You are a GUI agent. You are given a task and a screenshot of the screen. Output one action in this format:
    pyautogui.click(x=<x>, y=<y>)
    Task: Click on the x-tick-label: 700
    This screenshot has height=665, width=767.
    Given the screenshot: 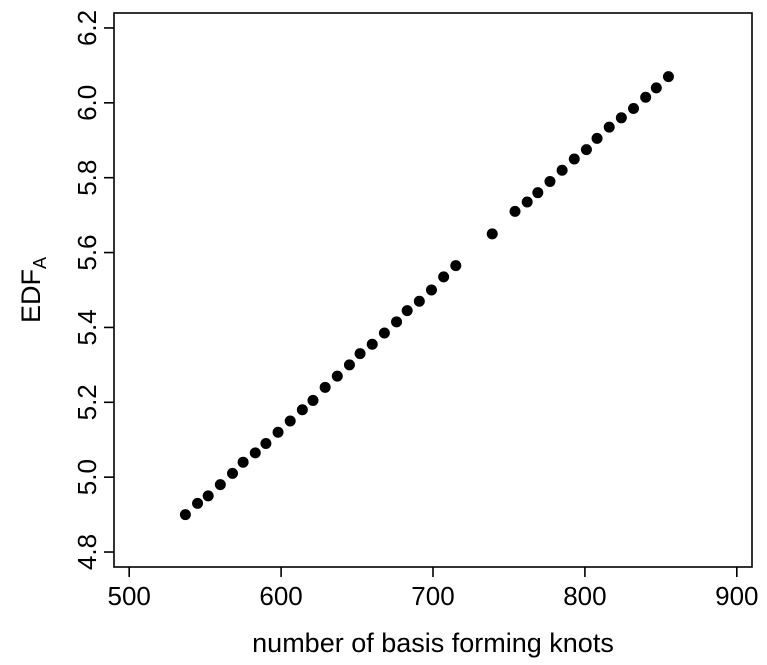 What is the action you would take?
    pyautogui.click(x=432, y=596)
    